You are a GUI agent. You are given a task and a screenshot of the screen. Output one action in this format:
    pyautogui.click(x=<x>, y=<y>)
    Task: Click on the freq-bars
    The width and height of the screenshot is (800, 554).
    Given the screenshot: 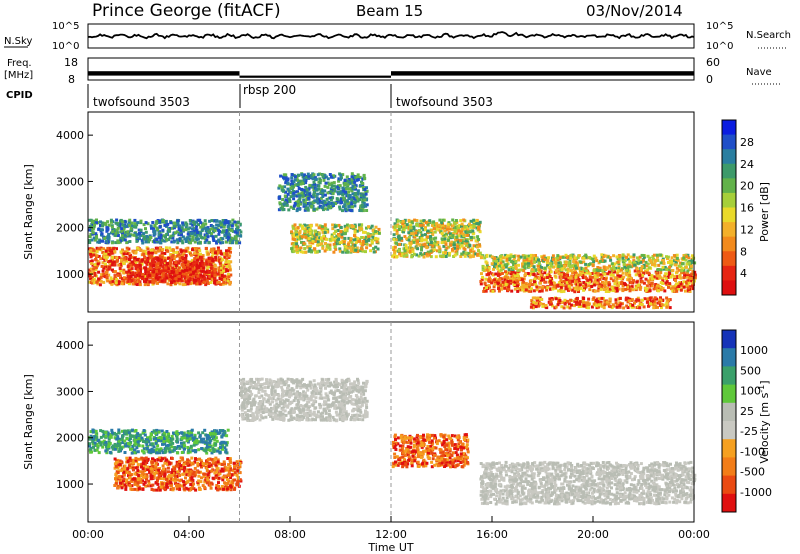 What is the action you would take?
    pyautogui.click(x=391, y=74)
    